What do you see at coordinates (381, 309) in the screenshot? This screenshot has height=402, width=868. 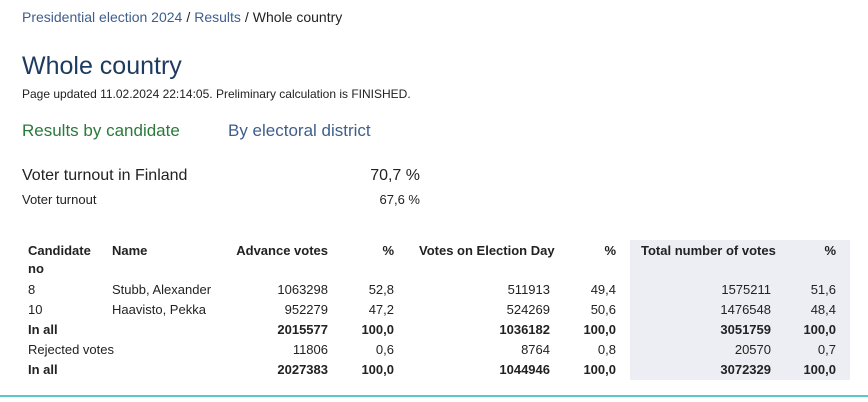 I see `table-cell: 47,2` at bounding box center [381, 309].